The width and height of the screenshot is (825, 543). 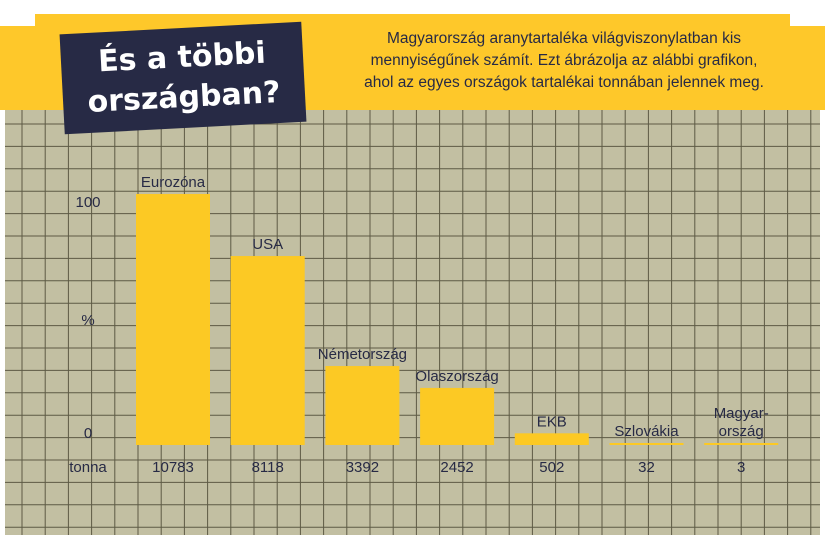 What do you see at coordinates (551, 467) in the screenshot?
I see `value-label: 502` at bounding box center [551, 467].